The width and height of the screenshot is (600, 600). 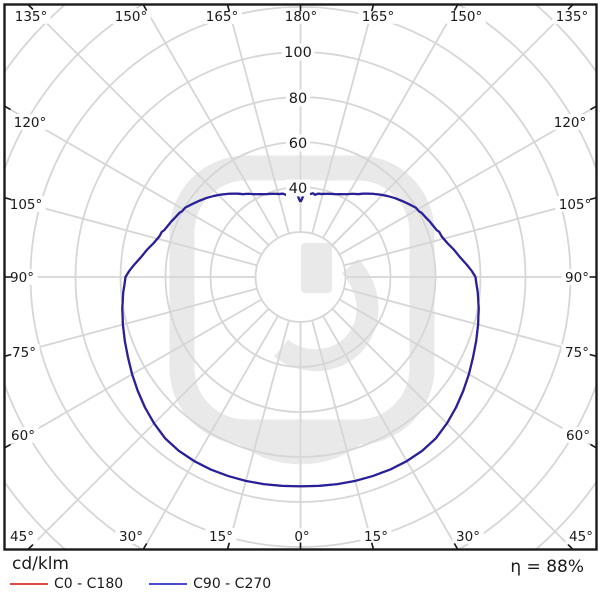 I want to click on red-line-swatch, so click(x=29, y=584).